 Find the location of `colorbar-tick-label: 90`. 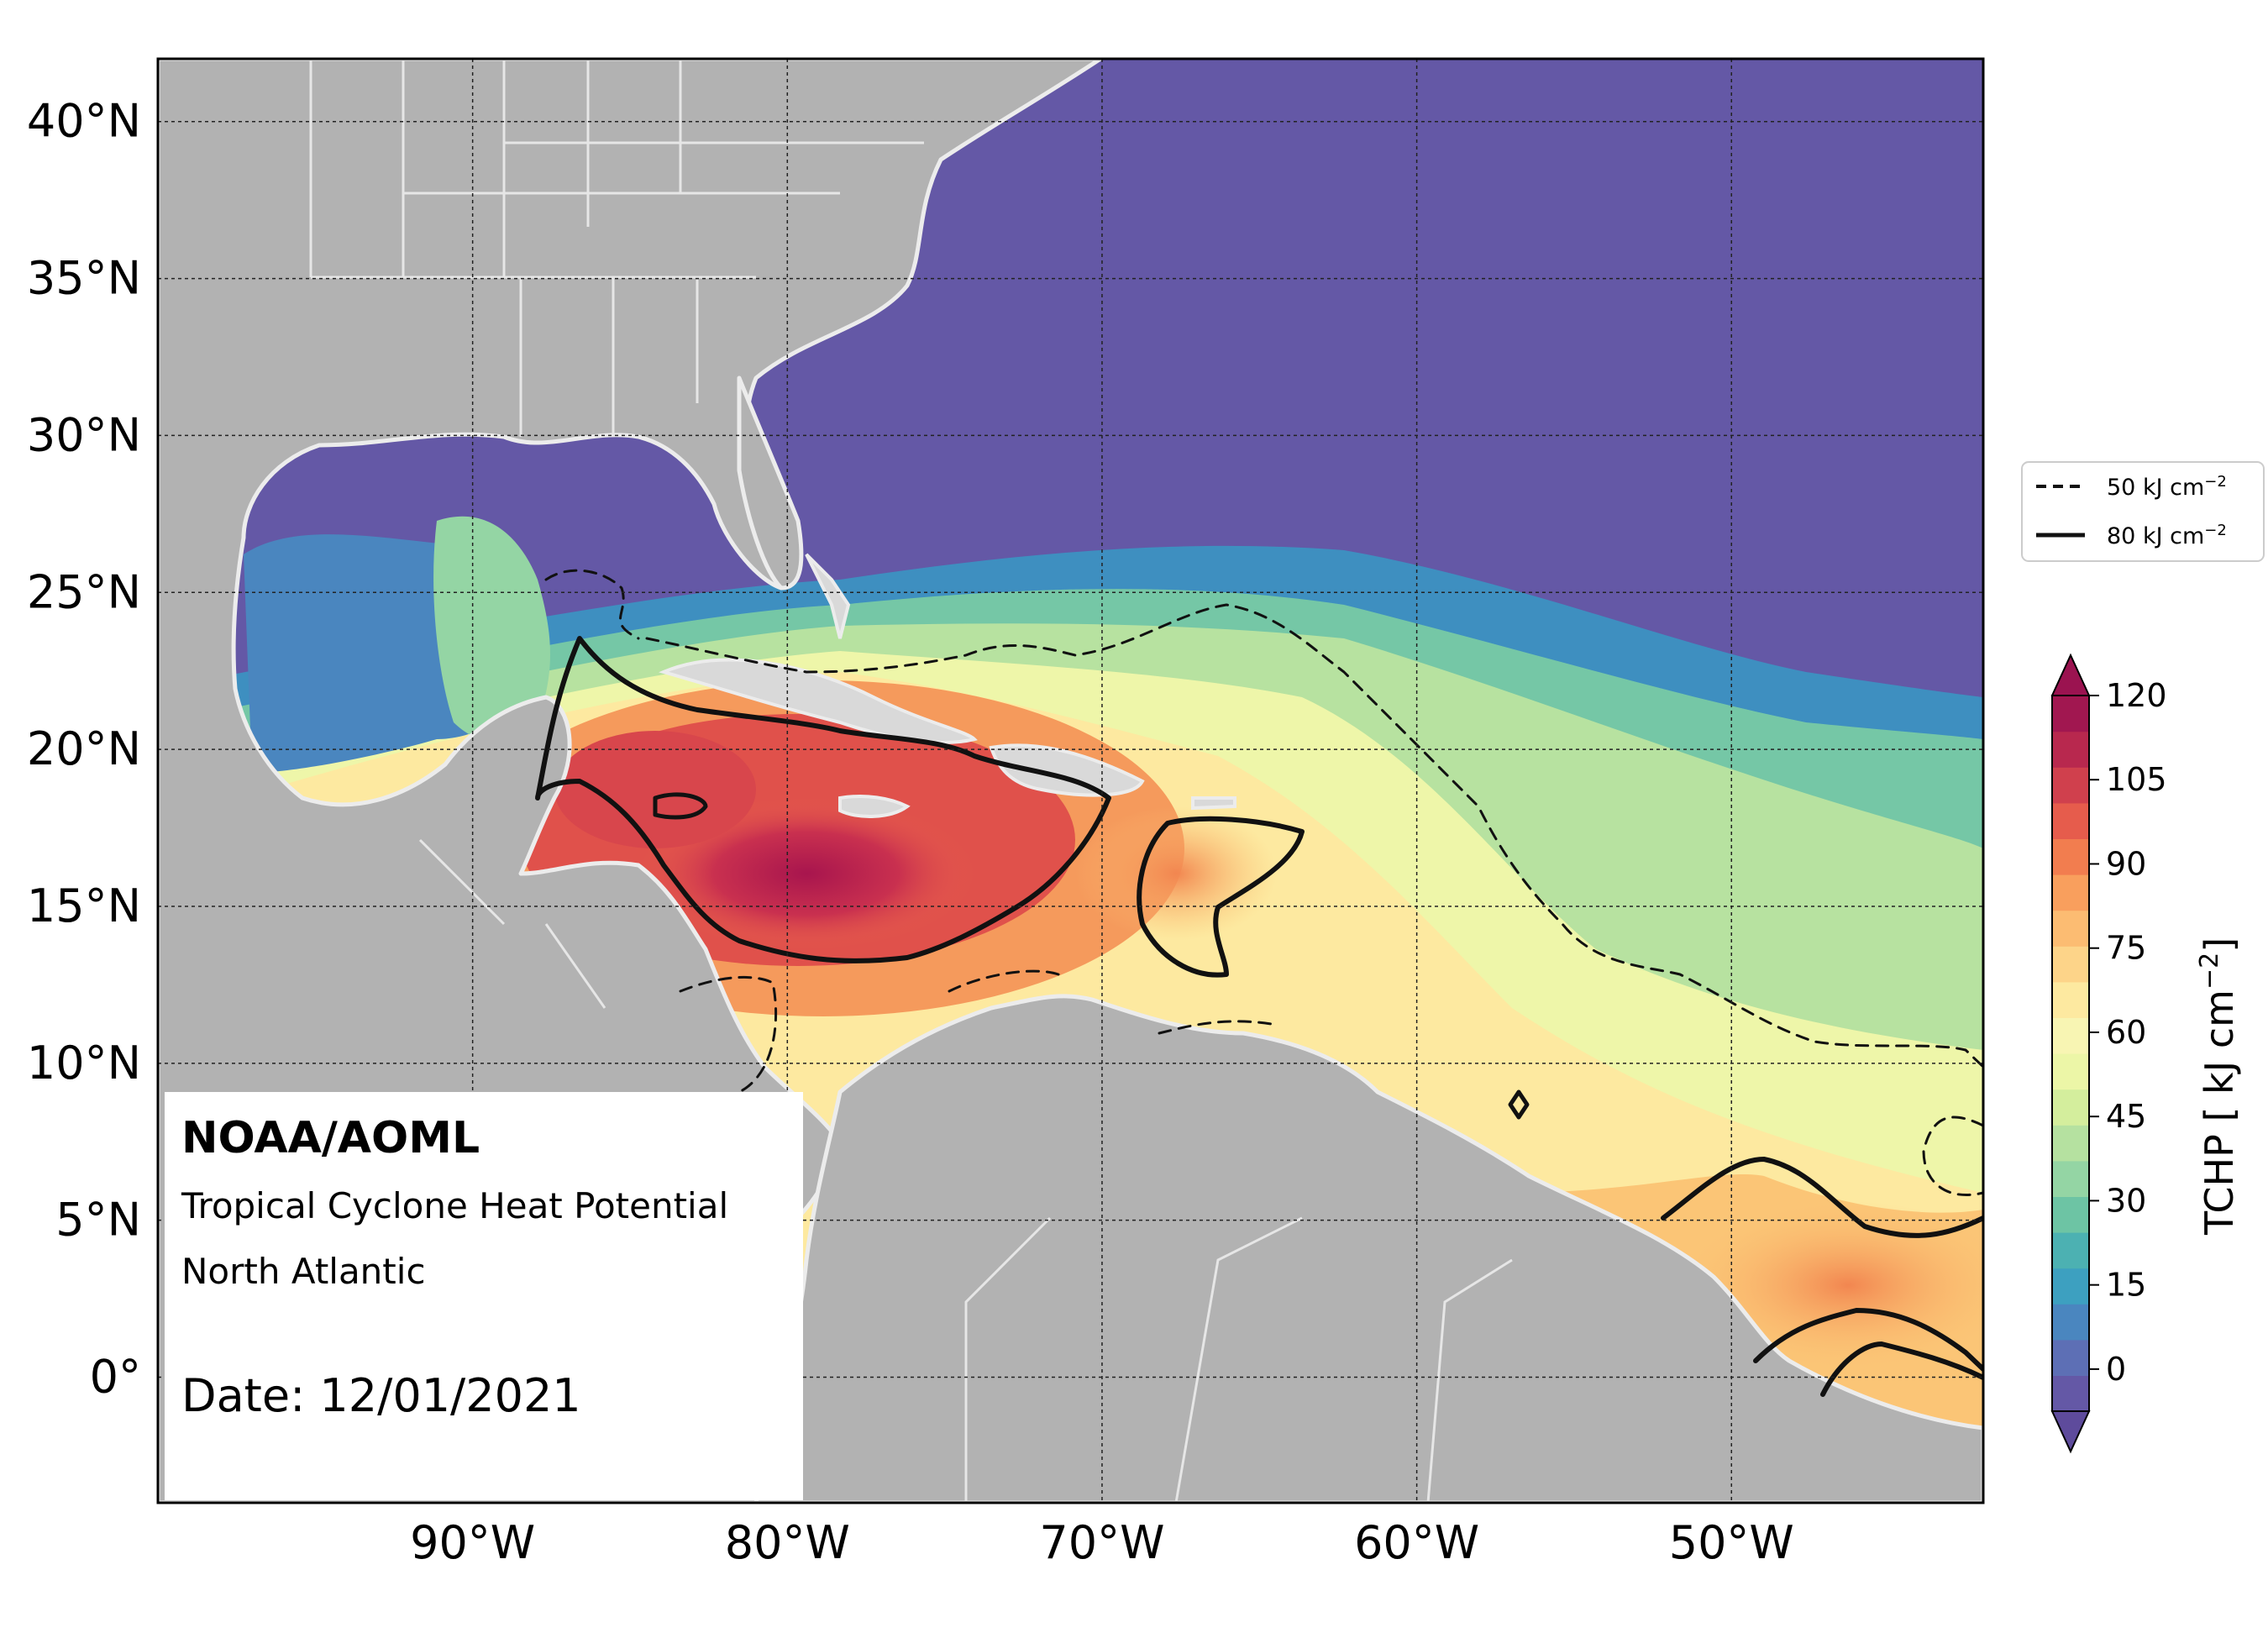

colorbar-tick-label: 90 is located at coordinates (2126, 863).